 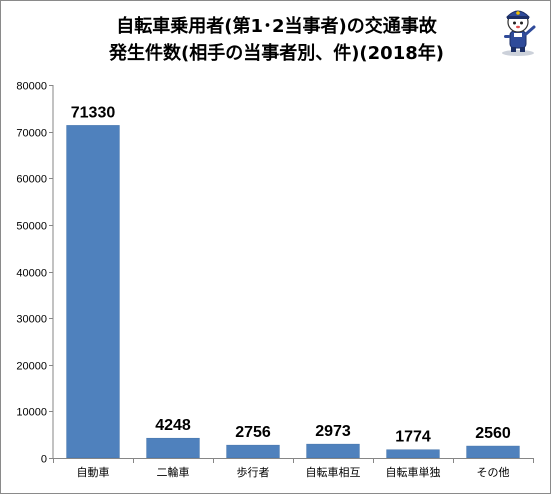 I want to click on y-tick-label: 0, so click(x=44, y=460).